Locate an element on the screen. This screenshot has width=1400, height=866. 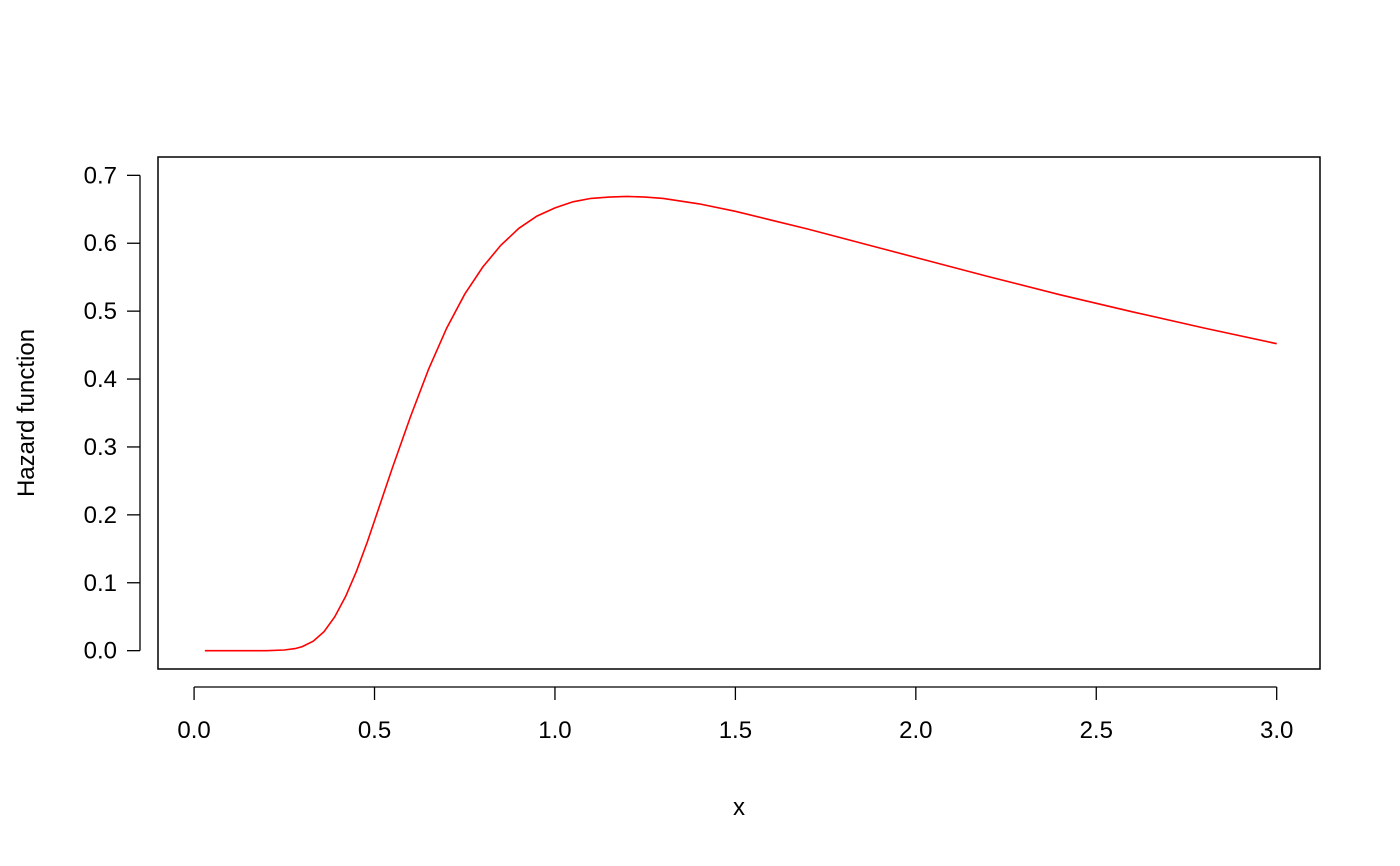
y-tick-label: 0.4 is located at coordinates (100, 379).